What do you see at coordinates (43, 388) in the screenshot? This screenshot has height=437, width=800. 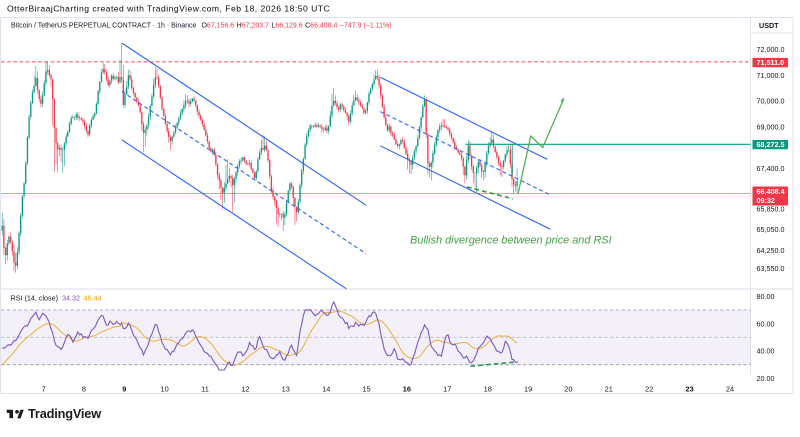 I see `svg-text: 7` at bounding box center [43, 388].